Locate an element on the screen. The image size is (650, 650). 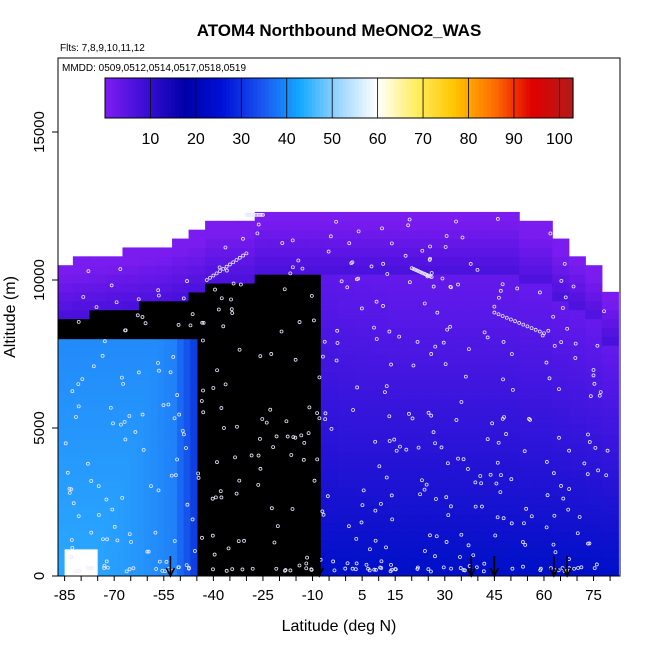
colorbar-tick-label: 100 is located at coordinates (559, 139).